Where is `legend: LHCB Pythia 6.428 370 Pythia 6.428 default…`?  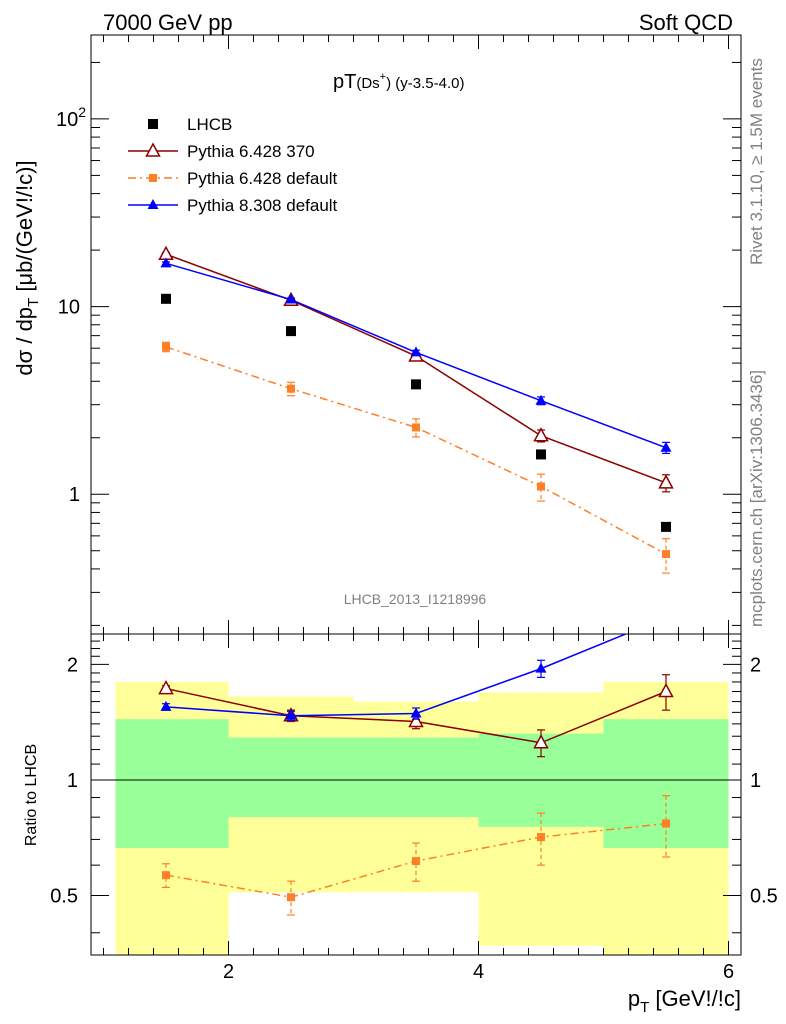
legend: LHCB Pythia 6.428 370 Pythia 6.428 default… is located at coordinates (233, 165).